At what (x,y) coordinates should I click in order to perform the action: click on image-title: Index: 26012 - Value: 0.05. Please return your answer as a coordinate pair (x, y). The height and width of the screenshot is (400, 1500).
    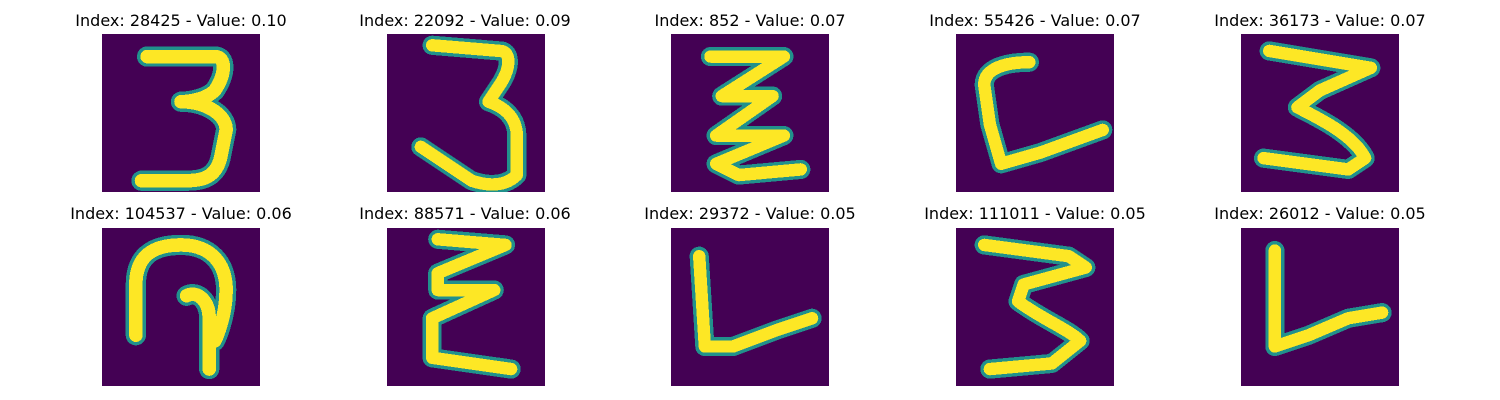
    Looking at the image, I should click on (1320, 213).